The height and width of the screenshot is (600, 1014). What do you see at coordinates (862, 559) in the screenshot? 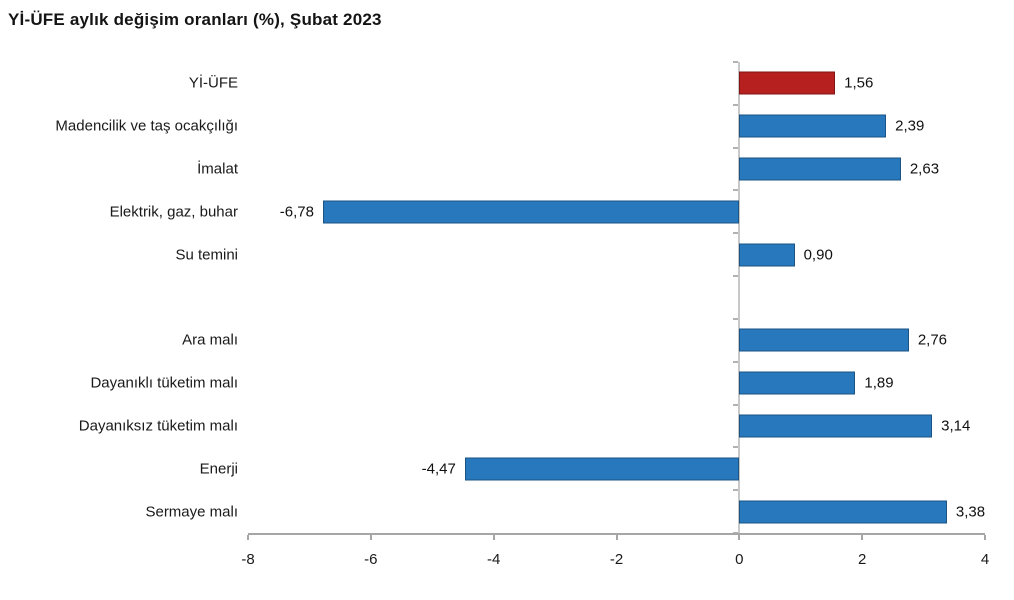
I see `x-tick-label: 2` at bounding box center [862, 559].